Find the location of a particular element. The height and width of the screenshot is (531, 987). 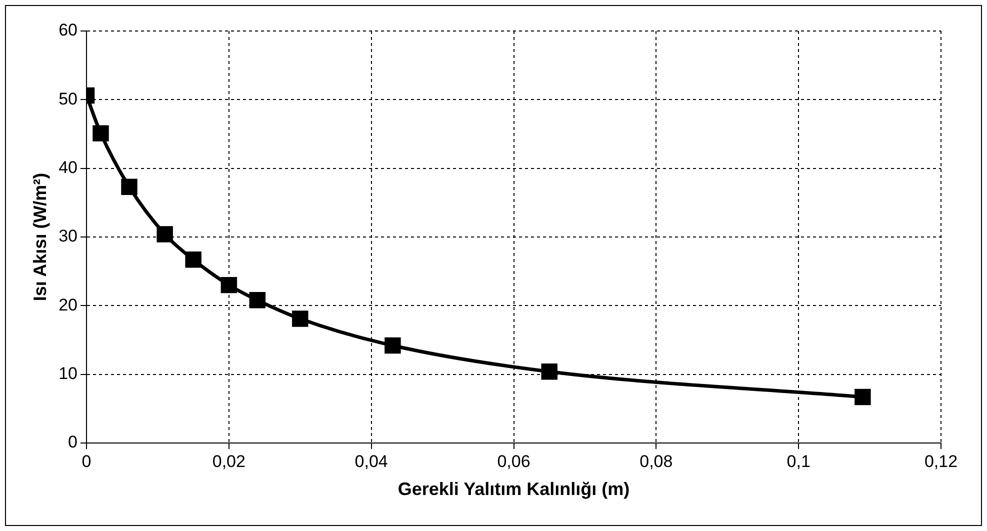

x-tick-label: 0,08 is located at coordinates (656, 461).